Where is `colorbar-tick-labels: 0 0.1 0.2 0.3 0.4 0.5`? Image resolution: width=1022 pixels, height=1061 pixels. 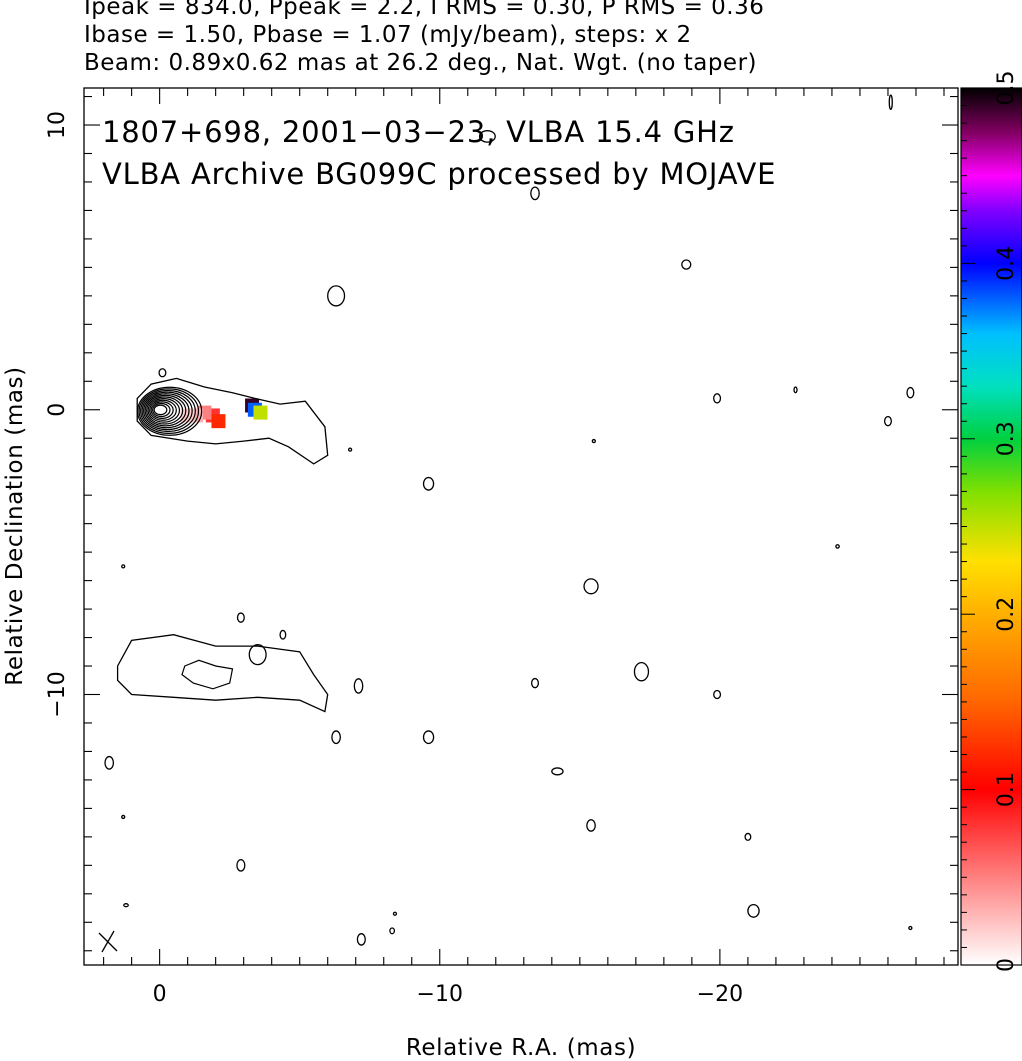
colorbar-tick-labels: 0 0.1 0.2 0.3 0.4 0.5 is located at coordinates (1006, 522).